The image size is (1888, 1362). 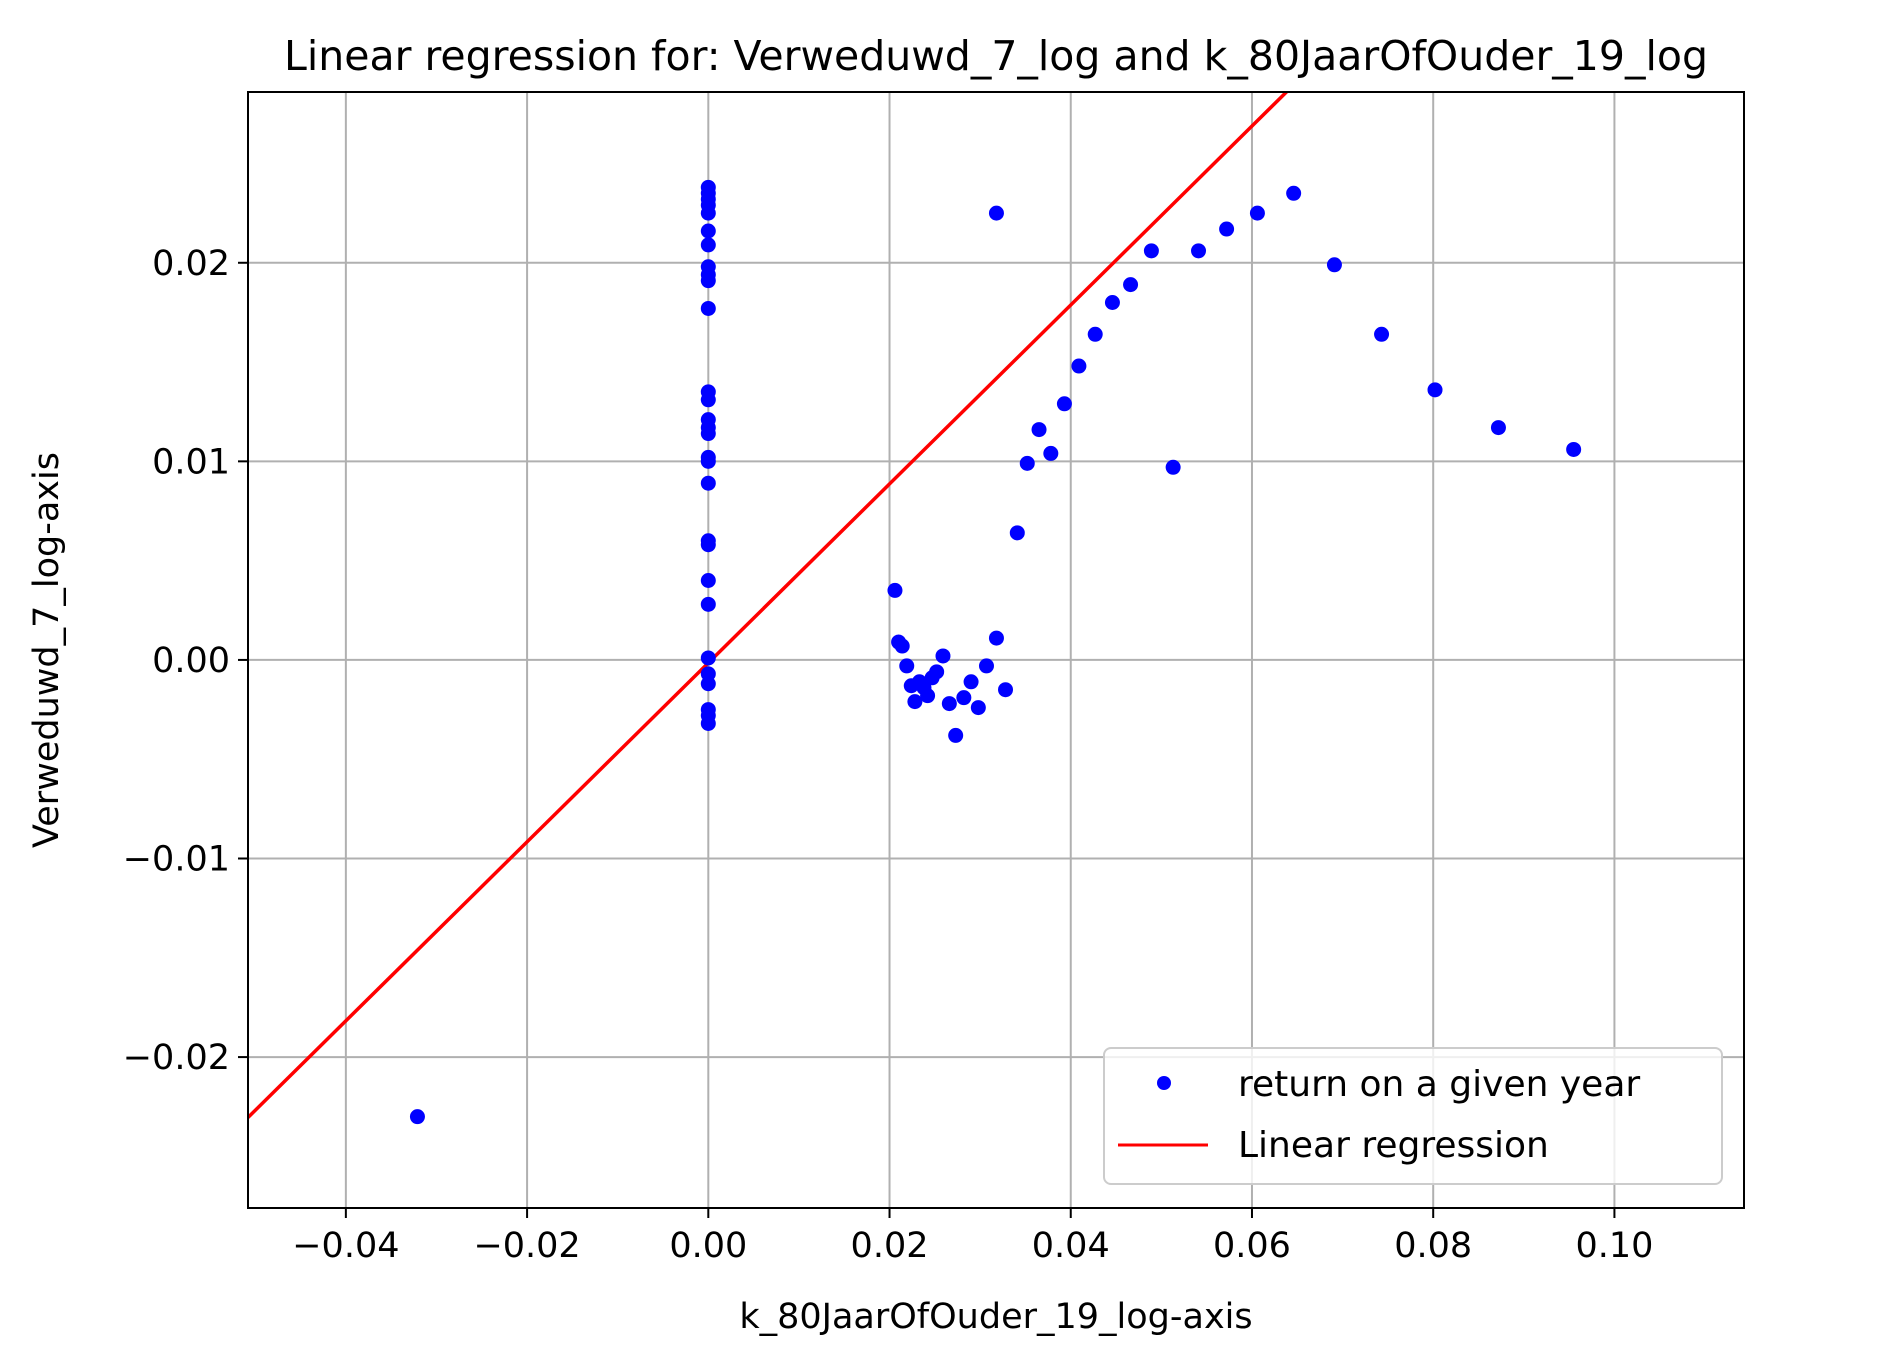 I want to click on x-tick-label: −0.04, so click(x=345, y=1246).